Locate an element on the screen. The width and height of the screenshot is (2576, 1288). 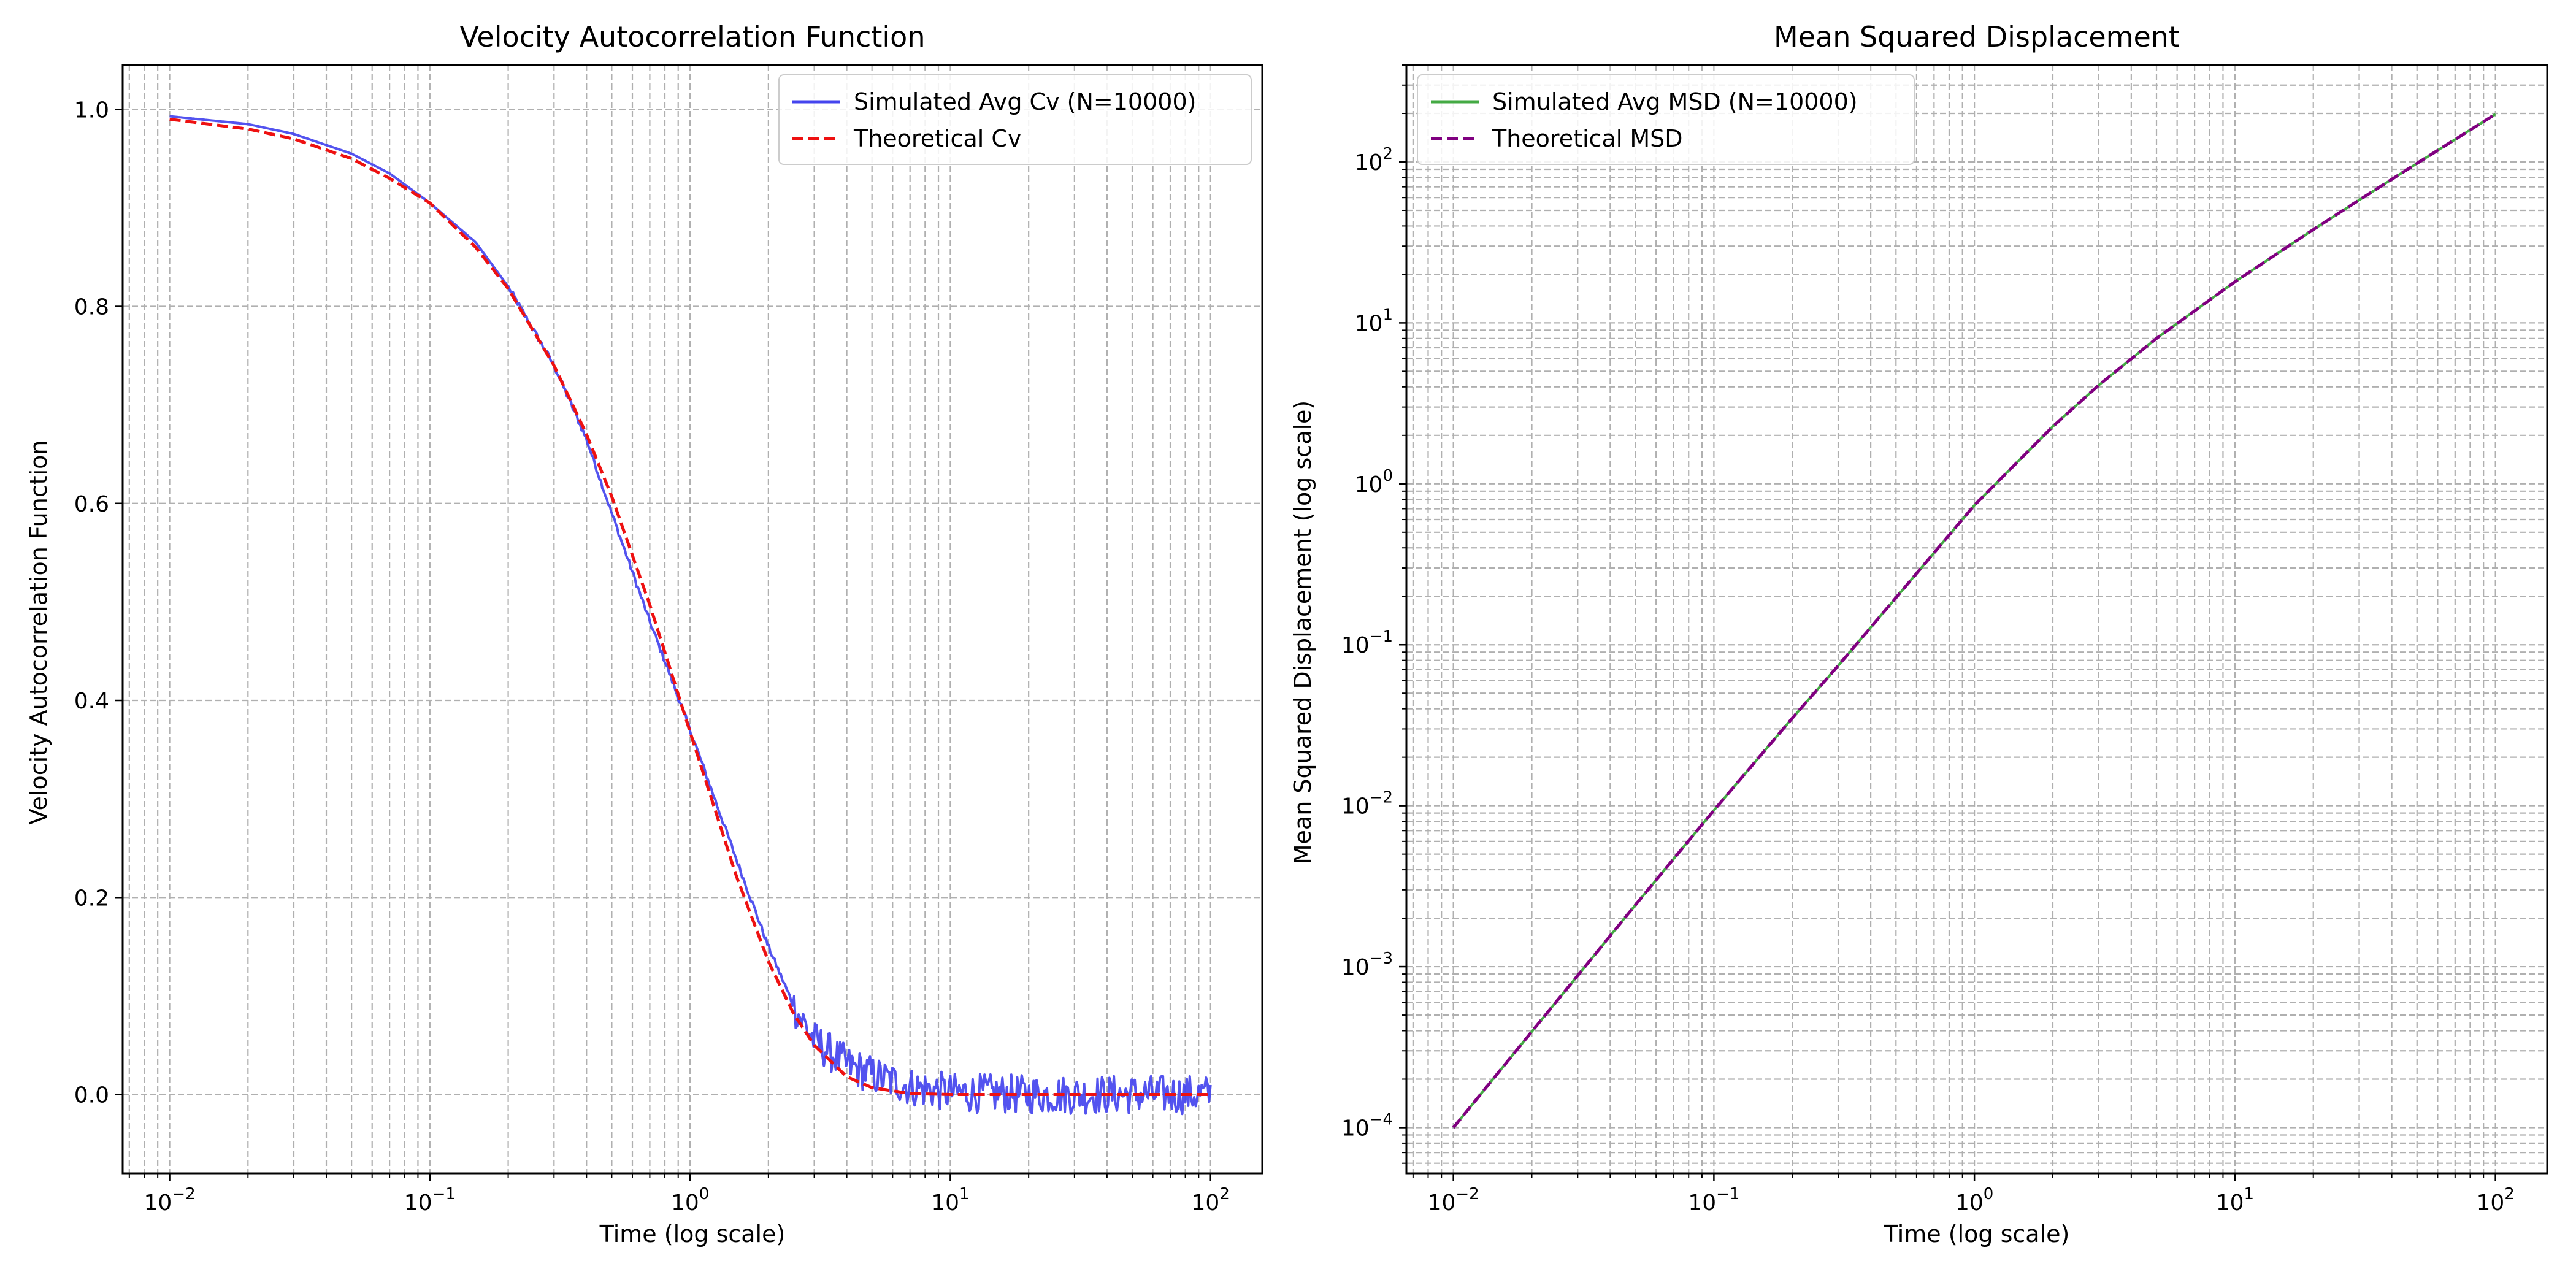
y-tick-label: 10⁻⁴ is located at coordinates (1367, 1125).